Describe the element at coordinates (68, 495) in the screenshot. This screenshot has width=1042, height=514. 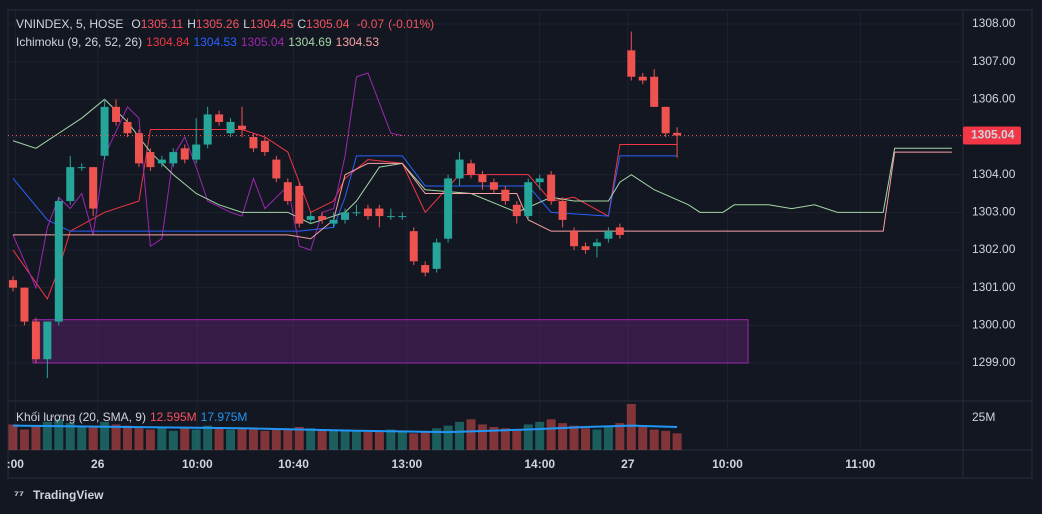
I see `brand: TradingView` at that location.